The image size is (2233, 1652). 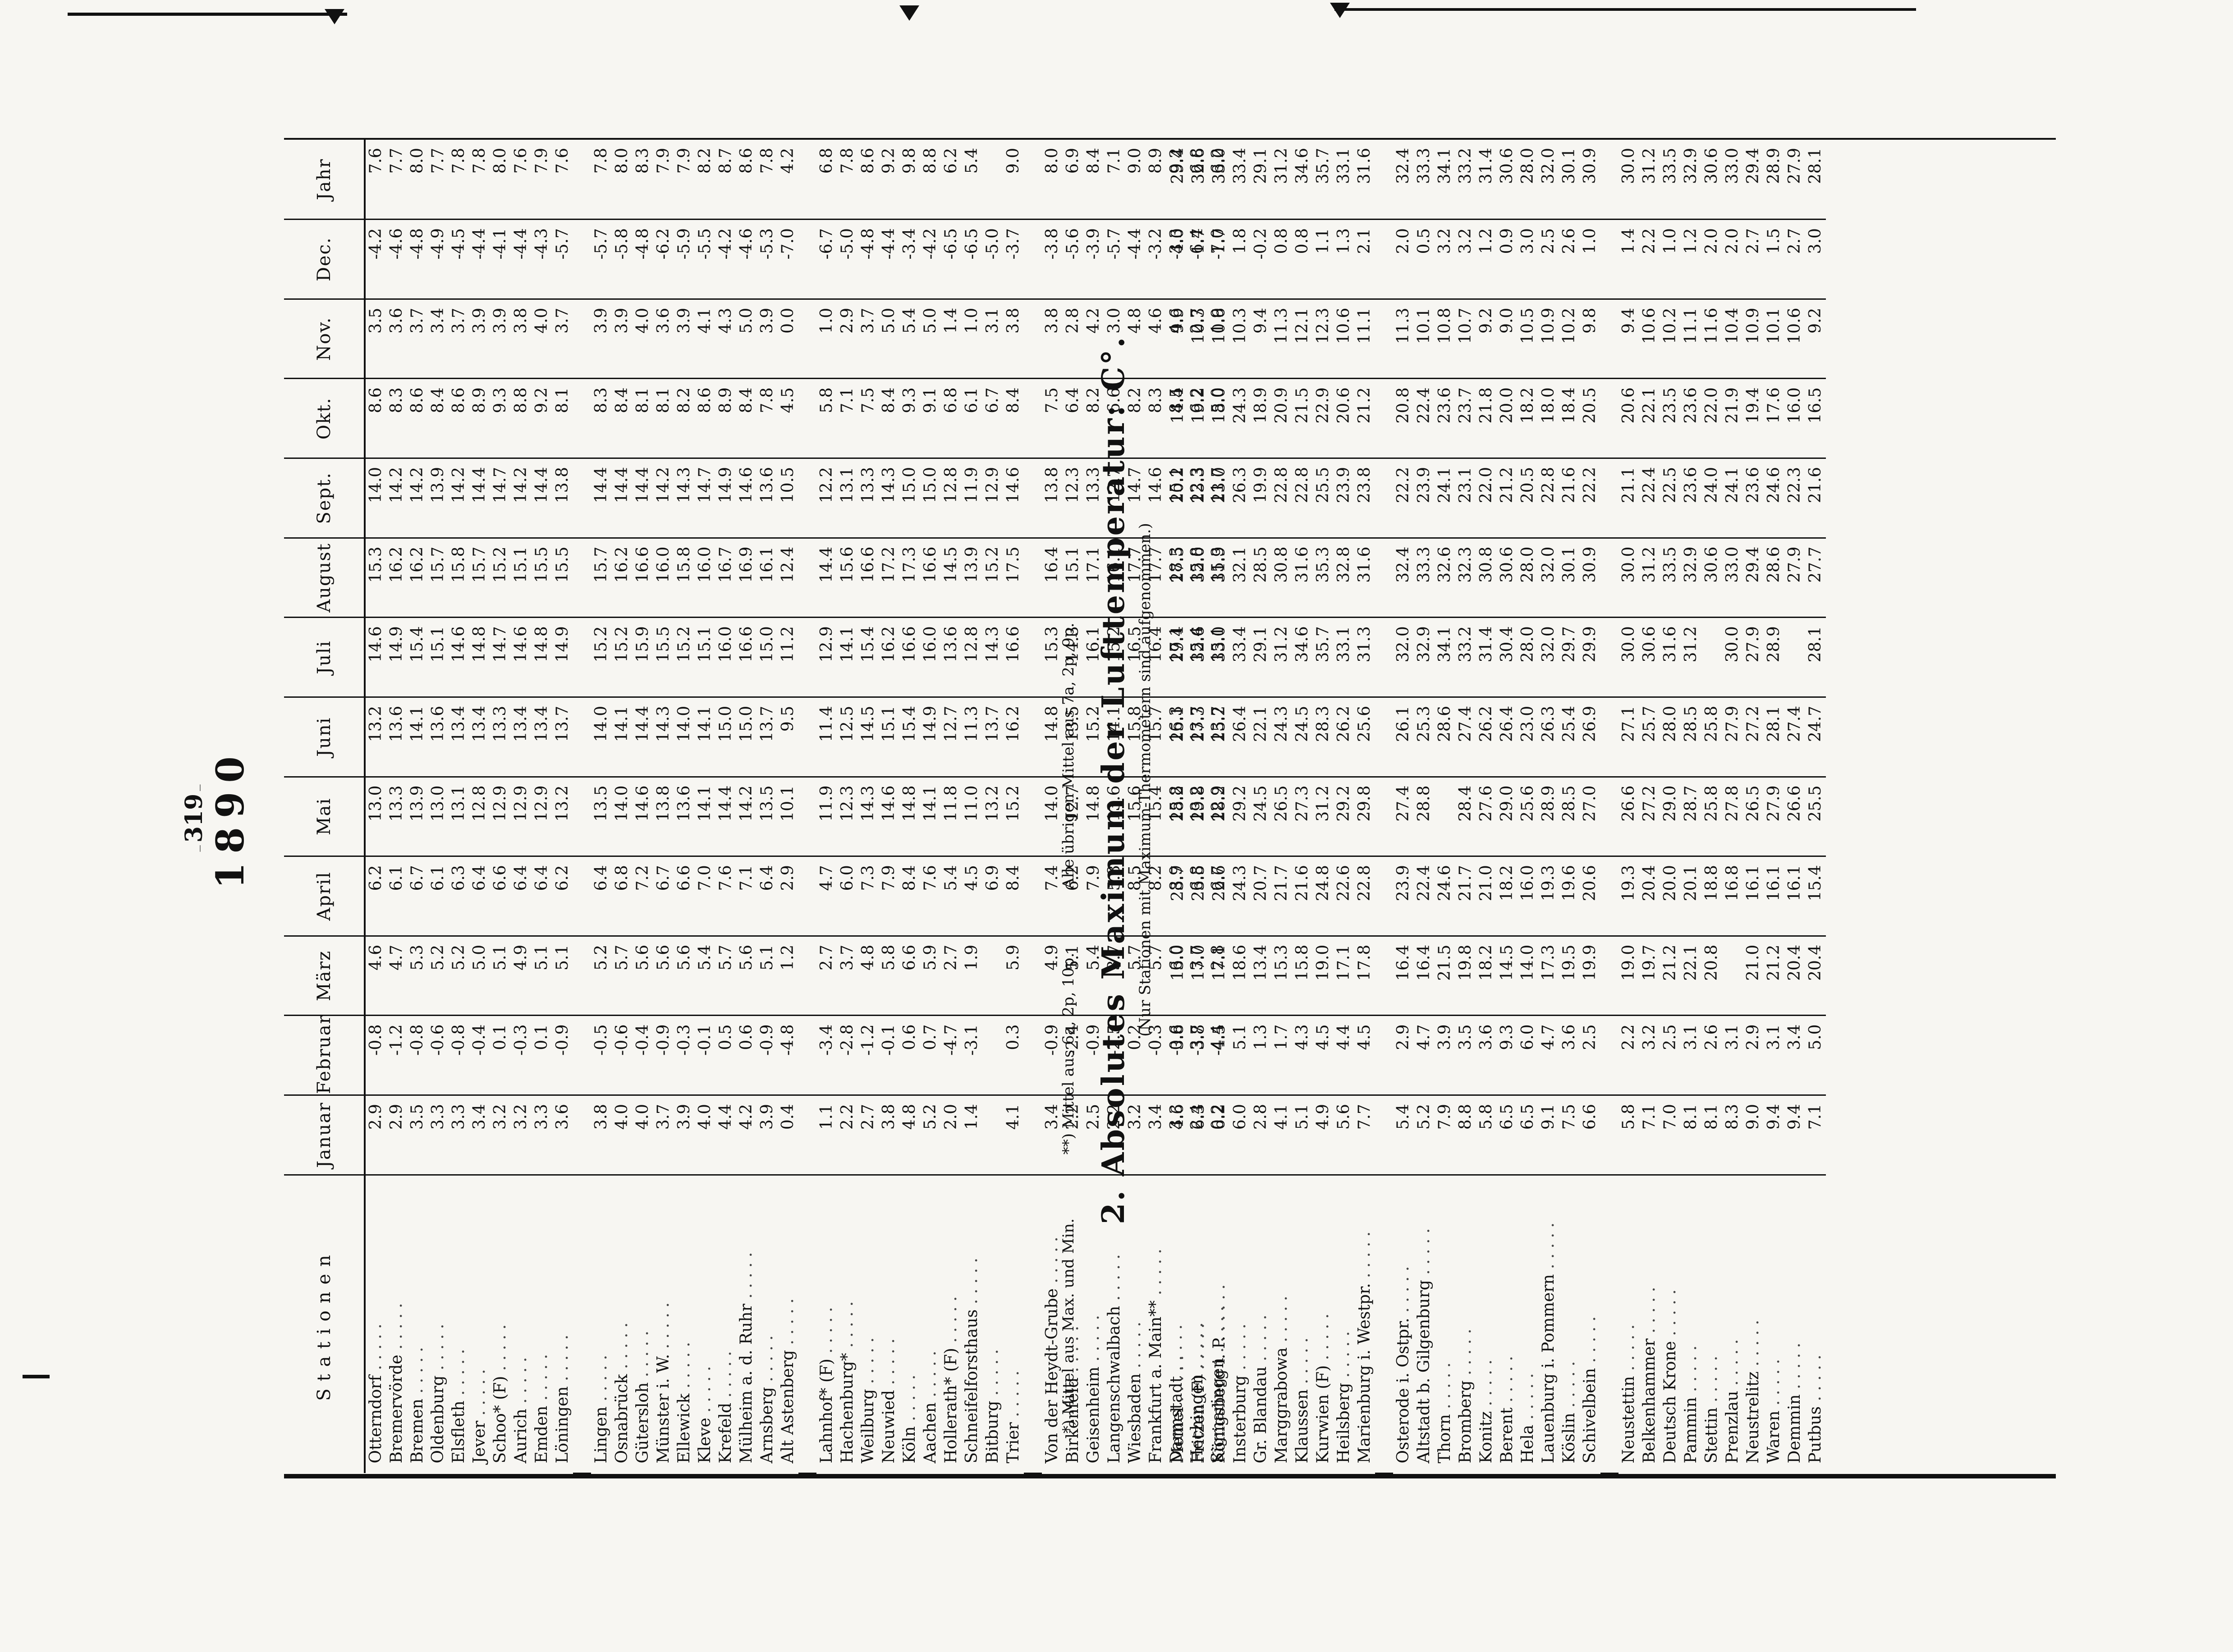 What do you see at coordinates (562, 1055) in the screenshot?
I see `table-cell: -0.9` at bounding box center [562, 1055].